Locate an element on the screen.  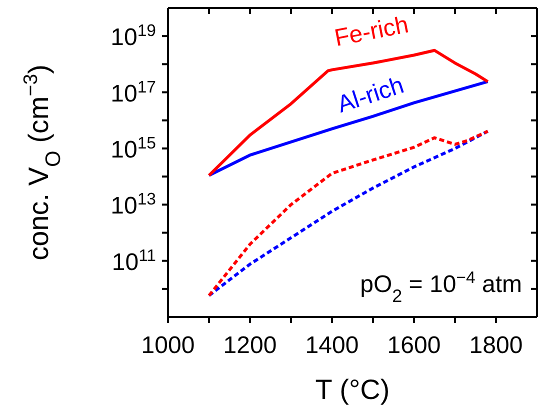
x-tick-label: 1600 is located at coordinates (414, 345).